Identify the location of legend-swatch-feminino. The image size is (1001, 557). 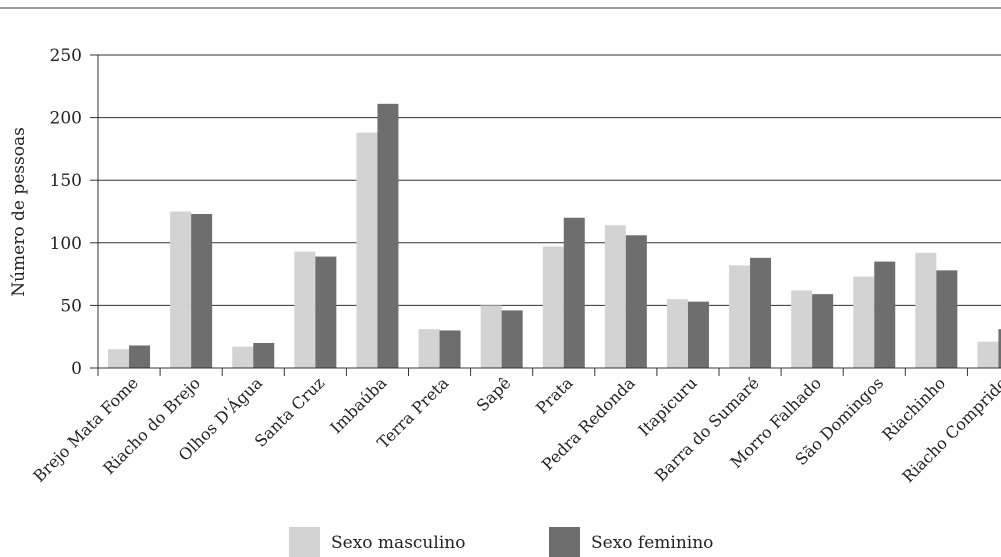
(564, 542).